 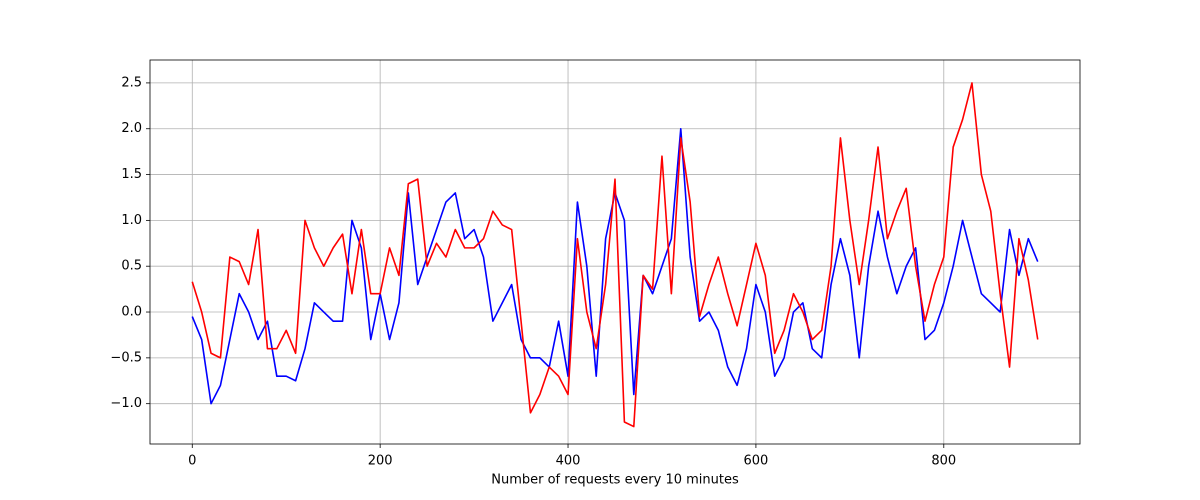 What do you see at coordinates (126, 403) in the screenshot?
I see `y-tick-label: −1.0` at bounding box center [126, 403].